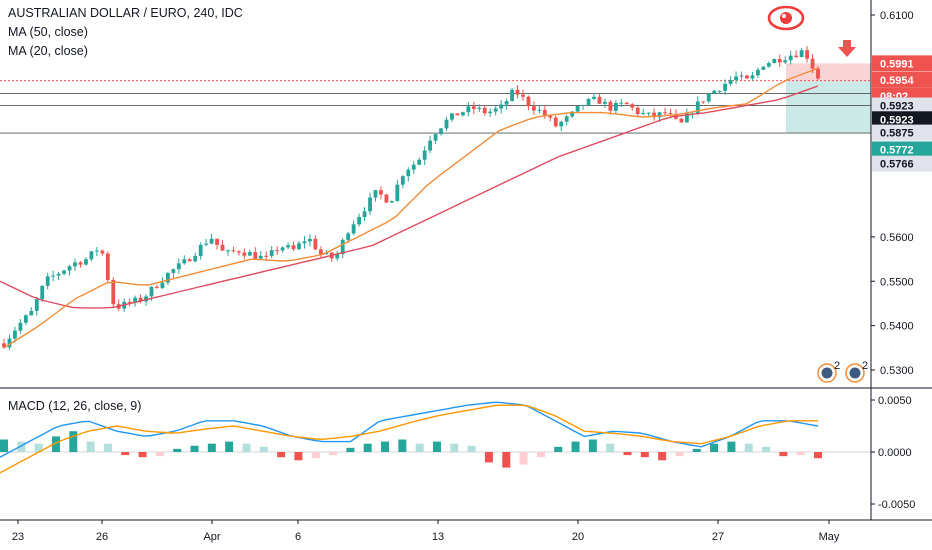  What do you see at coordinates (902, 149) in the screenshot?
I see `price-badge: 0.5772` at bounding box center [902, 149].